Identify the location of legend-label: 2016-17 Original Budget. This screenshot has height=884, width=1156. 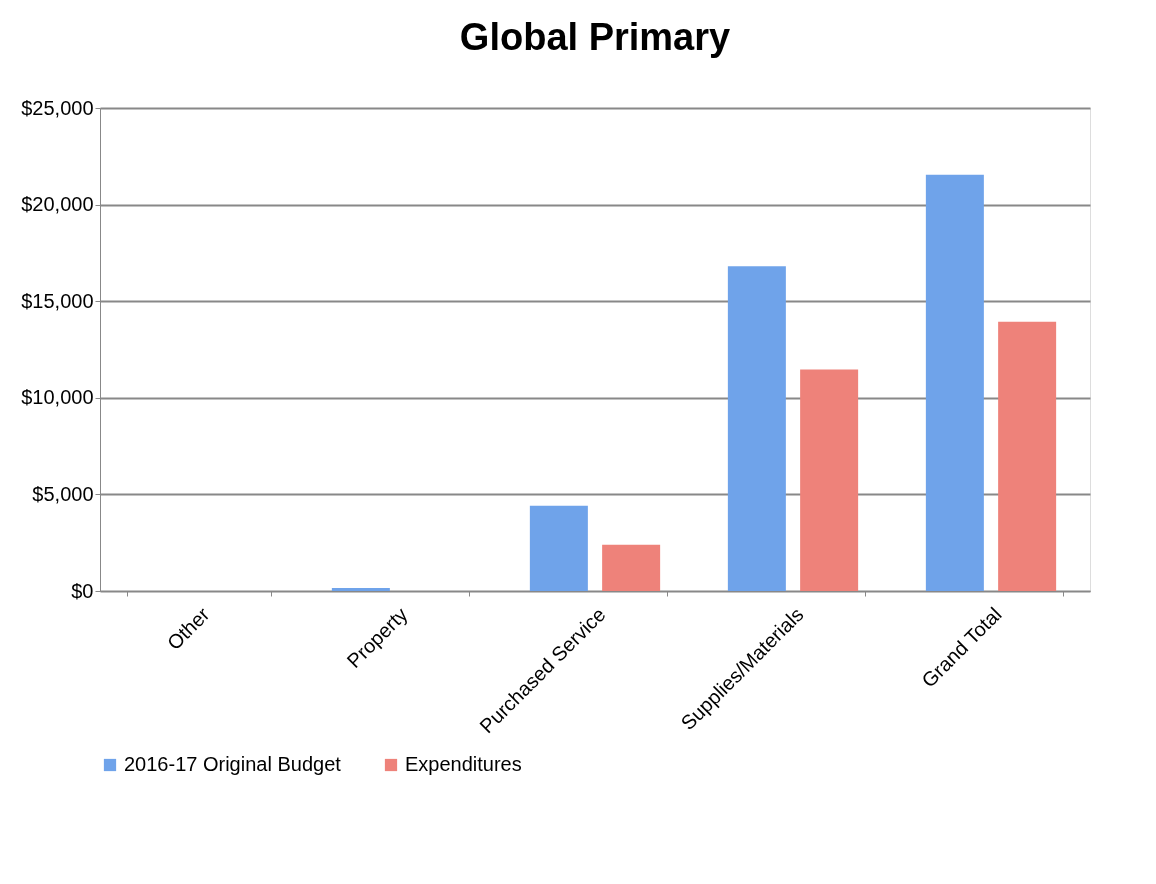
(233, 764).